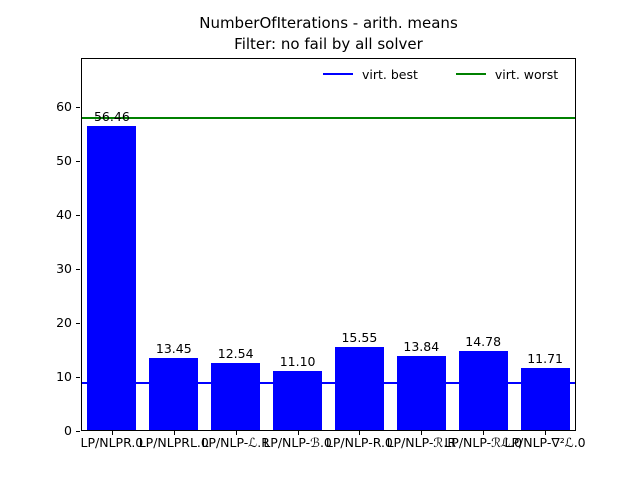  What do you see at coordinates (297, 442) in the screenshot?
I see `x-tick-label: LP/NLP-ℬ.0` at bounding box center [297, 442].